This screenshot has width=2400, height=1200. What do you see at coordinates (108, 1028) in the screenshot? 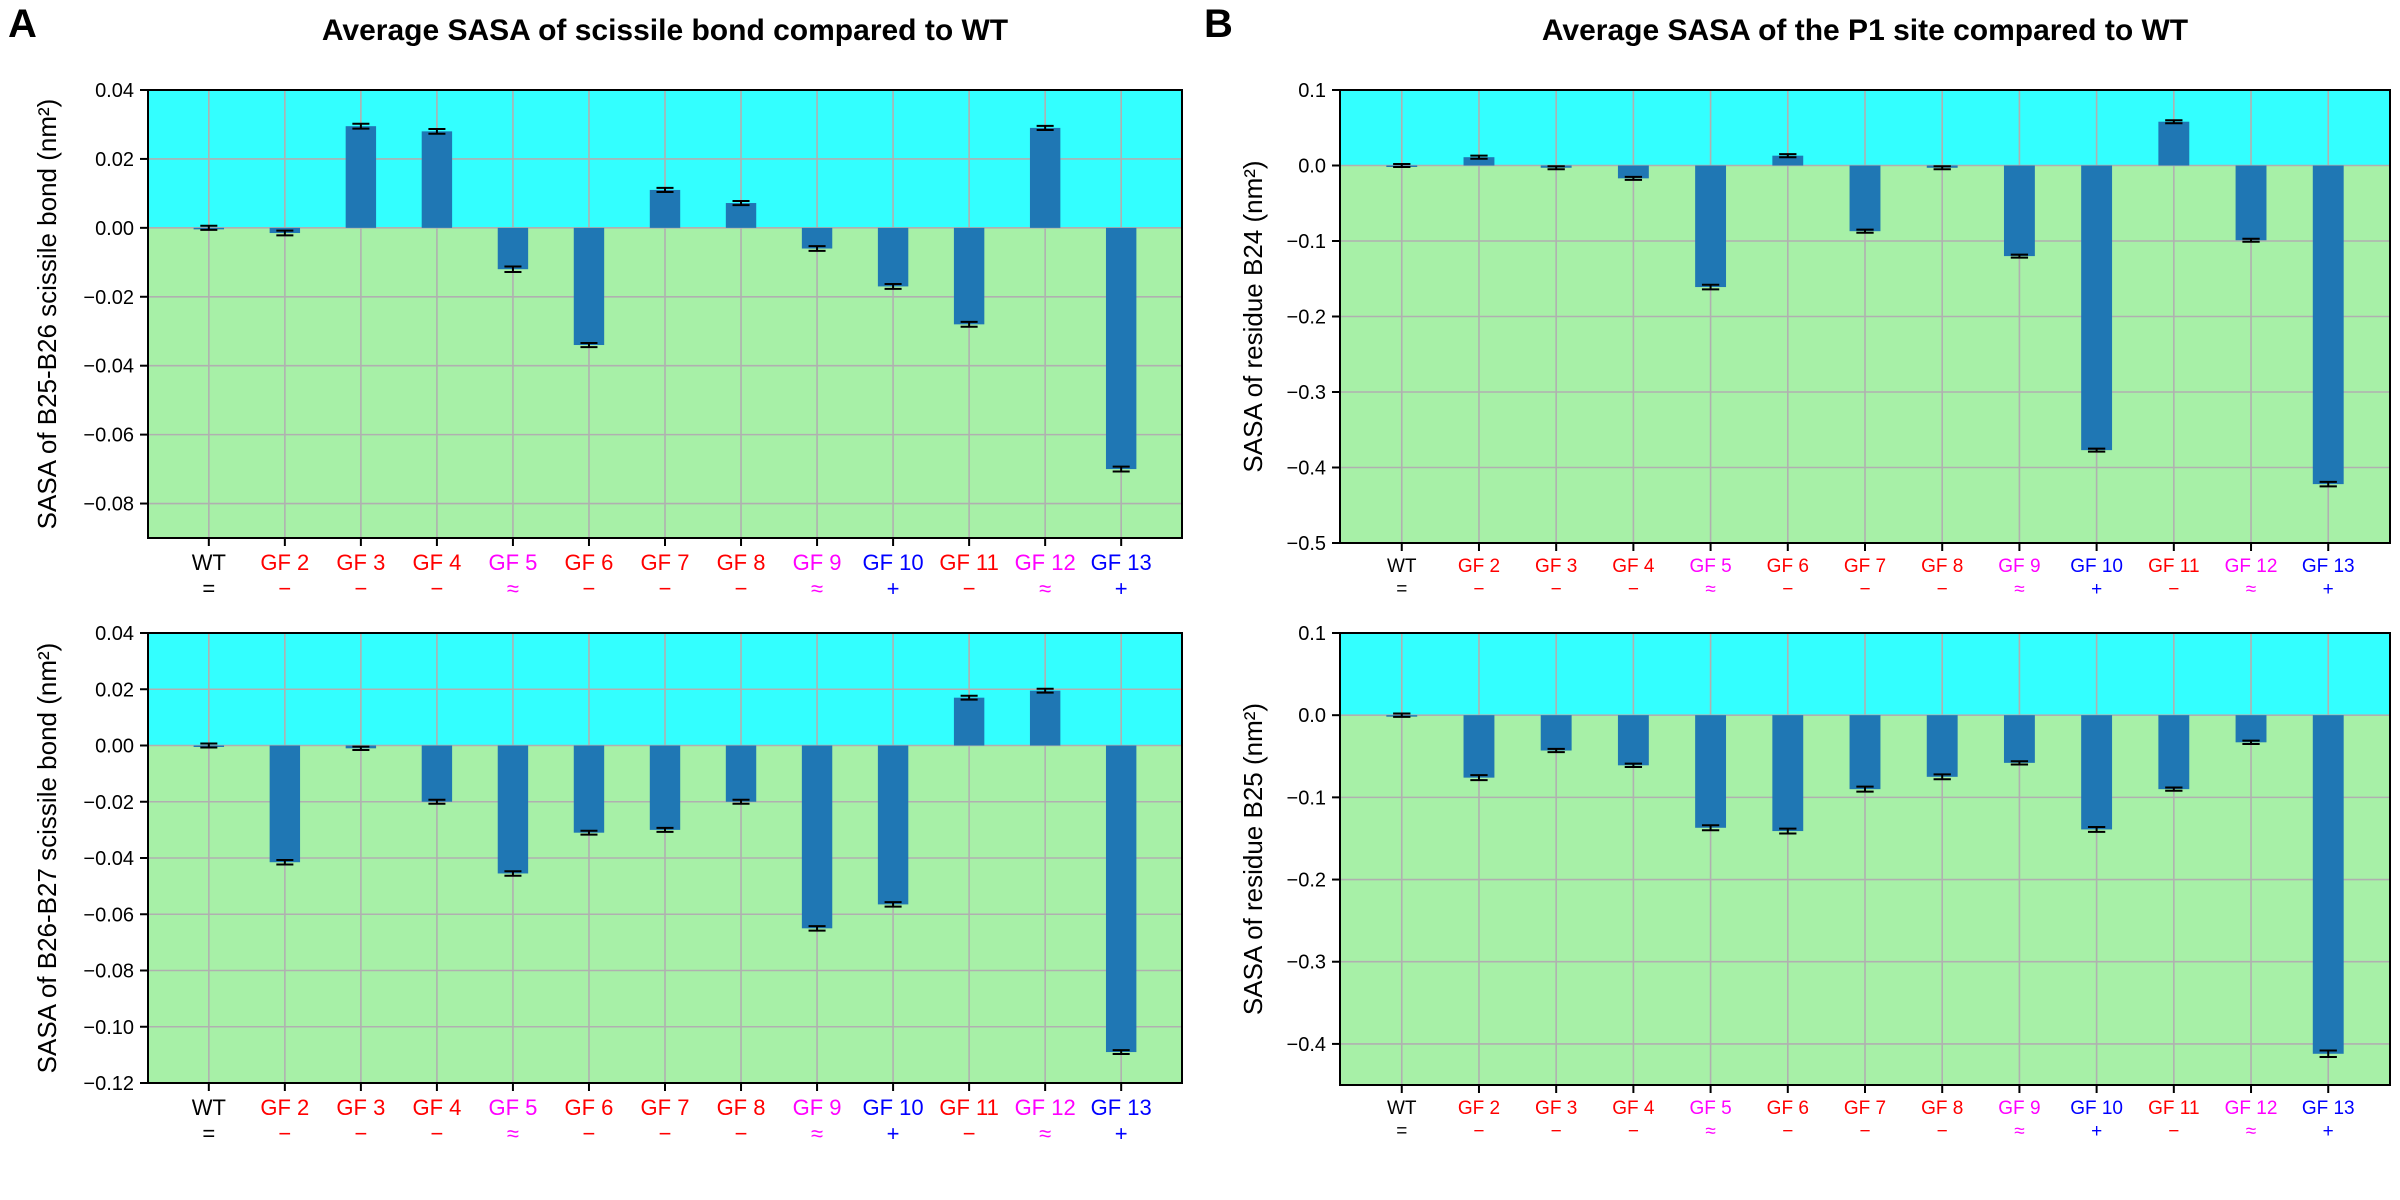
I see `y-tick-label: −0.10` at bounding box center [108, 1028].